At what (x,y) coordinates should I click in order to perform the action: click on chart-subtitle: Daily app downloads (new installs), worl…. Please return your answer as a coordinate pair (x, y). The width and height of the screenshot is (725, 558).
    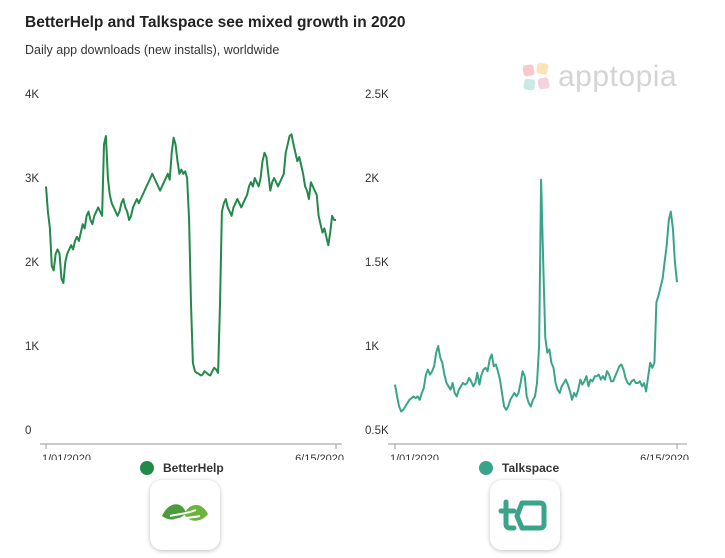
    Looking at the image, I should click on (152, 50).